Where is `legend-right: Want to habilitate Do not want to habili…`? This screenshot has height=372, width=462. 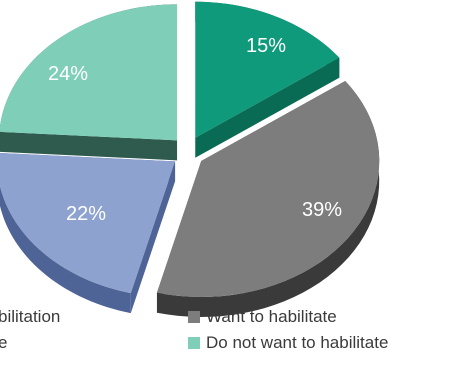 legend-right: Want to habilitate Do not want to habili… is located at coordinates (288, 330).